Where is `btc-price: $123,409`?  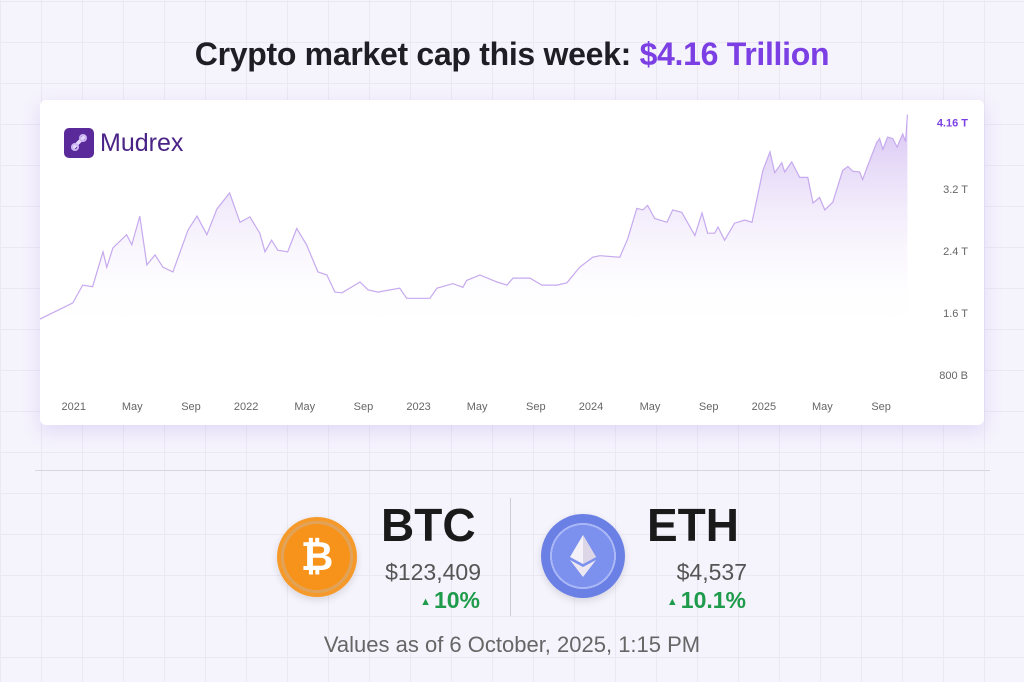 btc-price: $123,409 is located at coordinates (433, 572).